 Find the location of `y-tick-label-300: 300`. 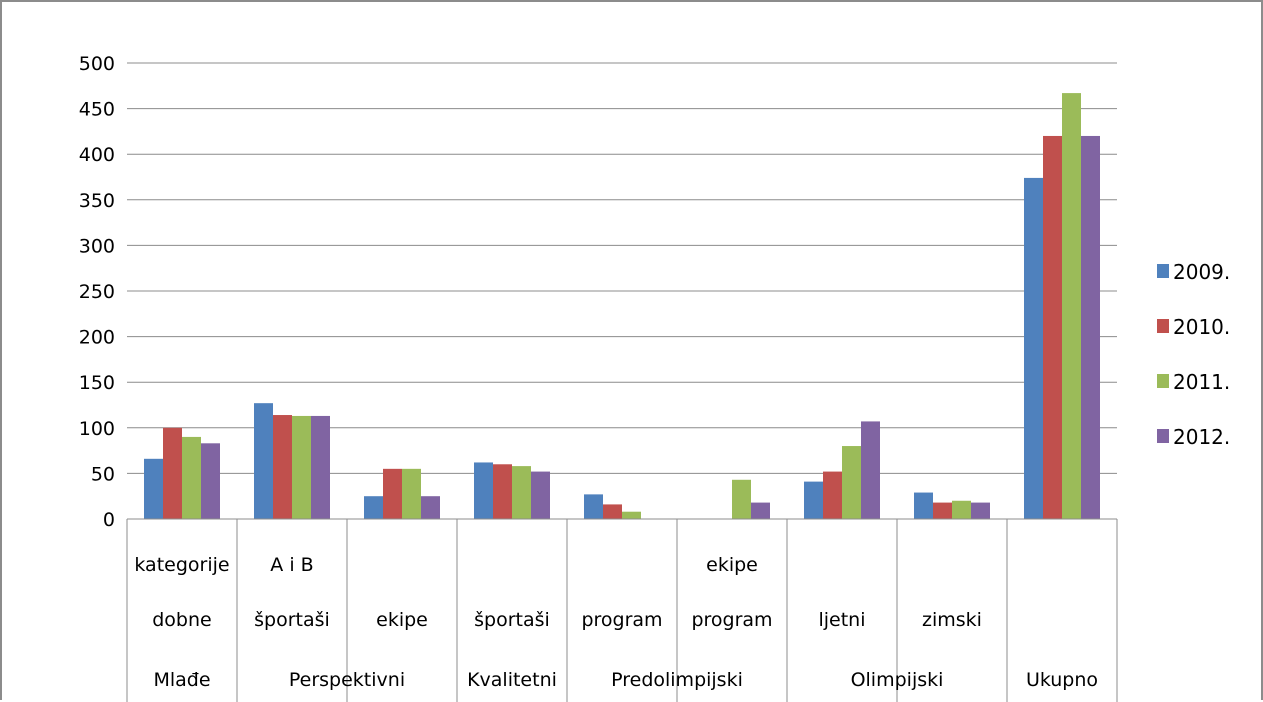

y-tick-label-300: 300 is located at coordinates (97, 246).